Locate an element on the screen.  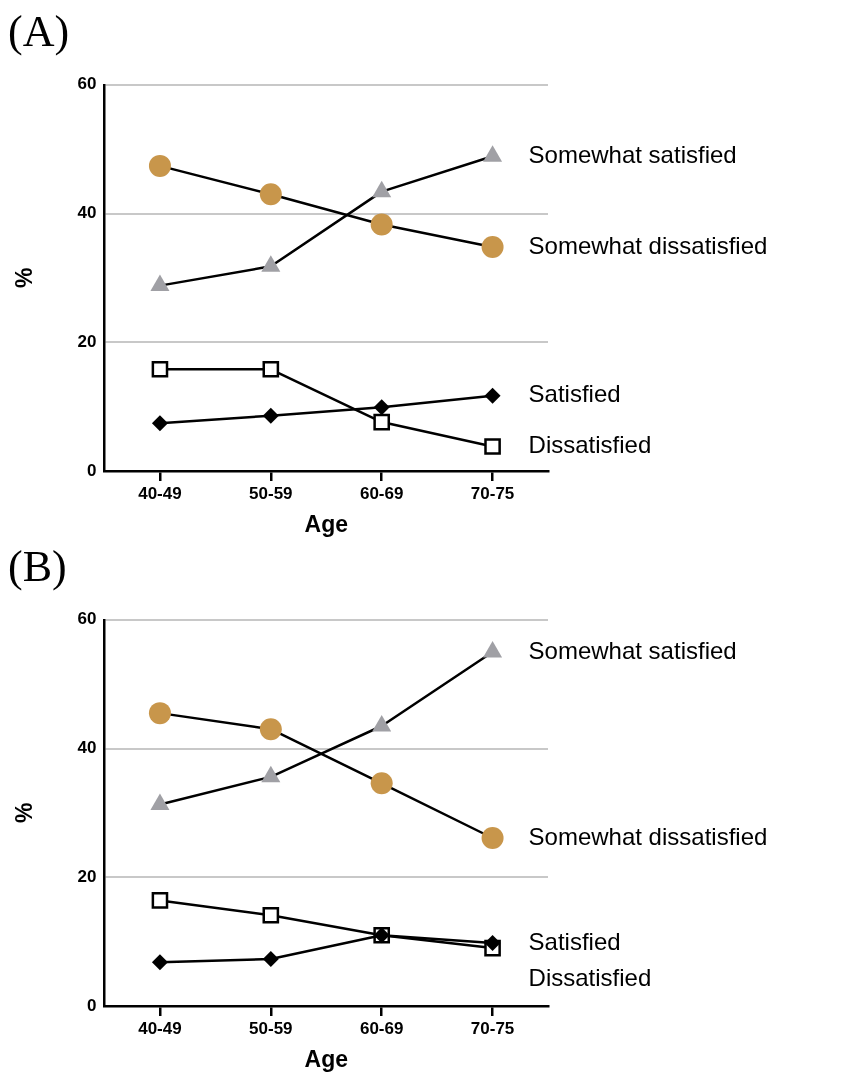
chart-title: (A) is located at coordinates (39, 31).